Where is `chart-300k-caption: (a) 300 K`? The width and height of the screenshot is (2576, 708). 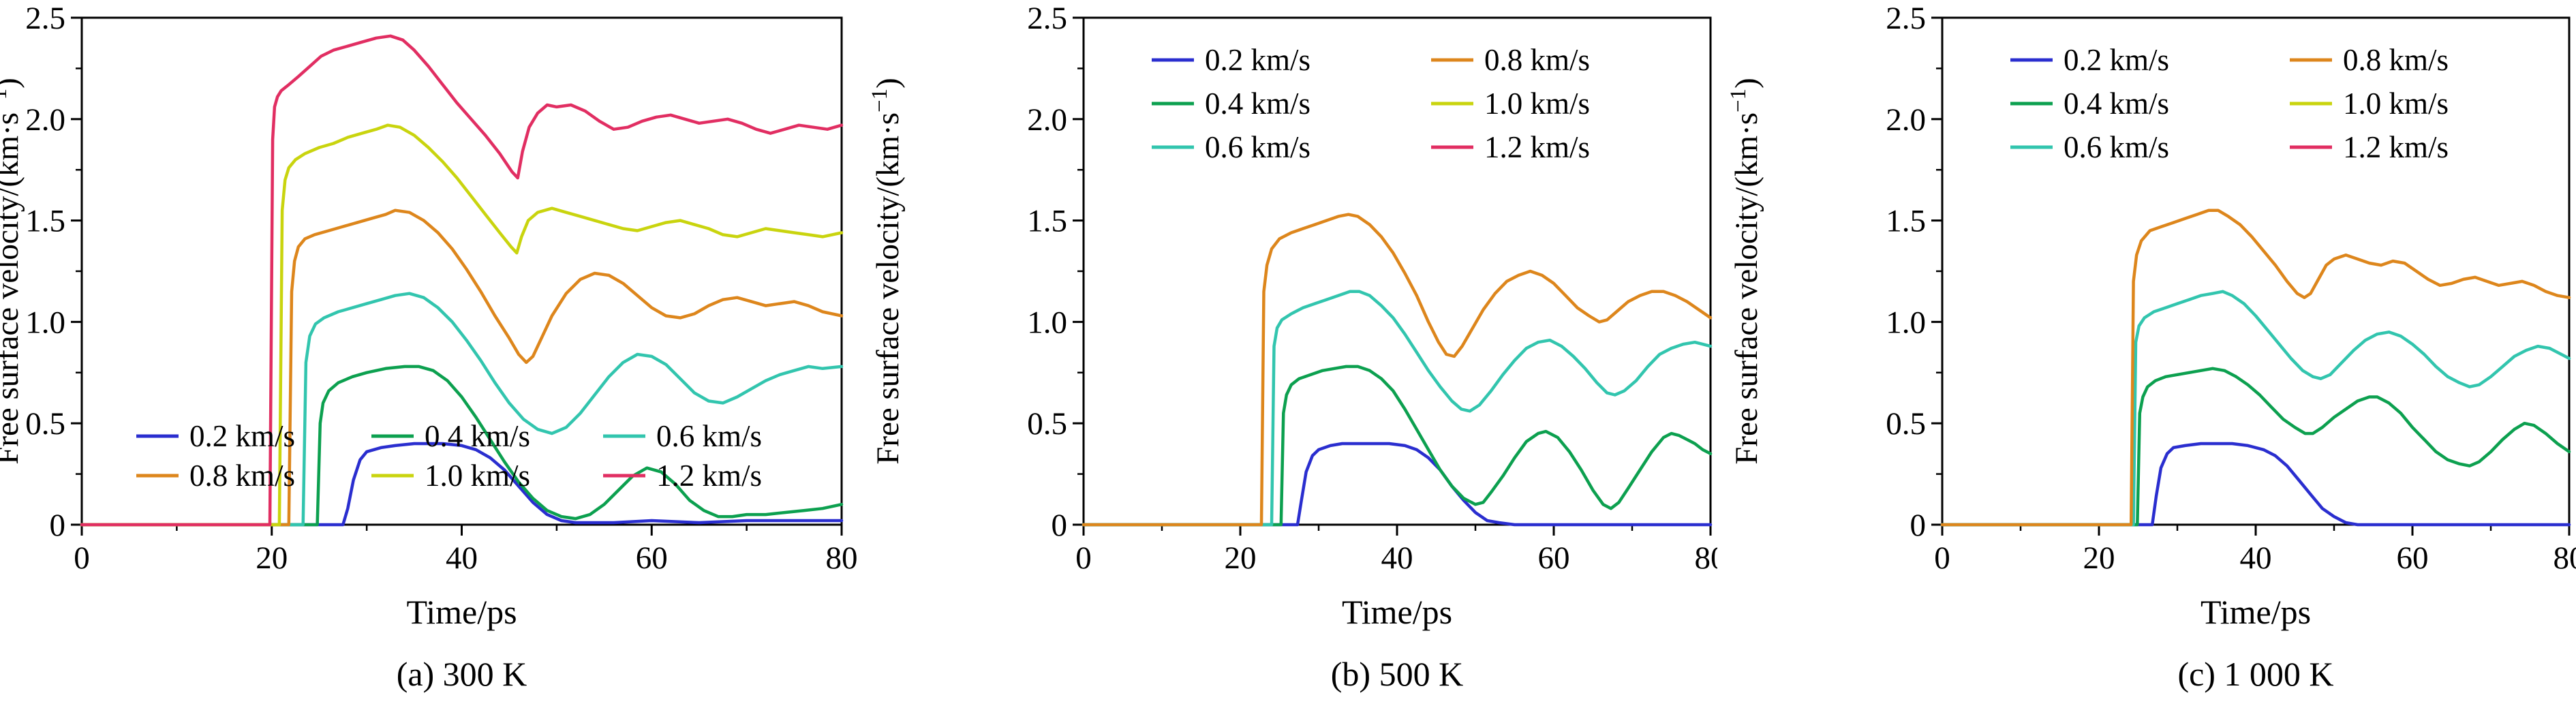 chart-300k-caption: (a) 300 K is located at coordinates (461, 674).